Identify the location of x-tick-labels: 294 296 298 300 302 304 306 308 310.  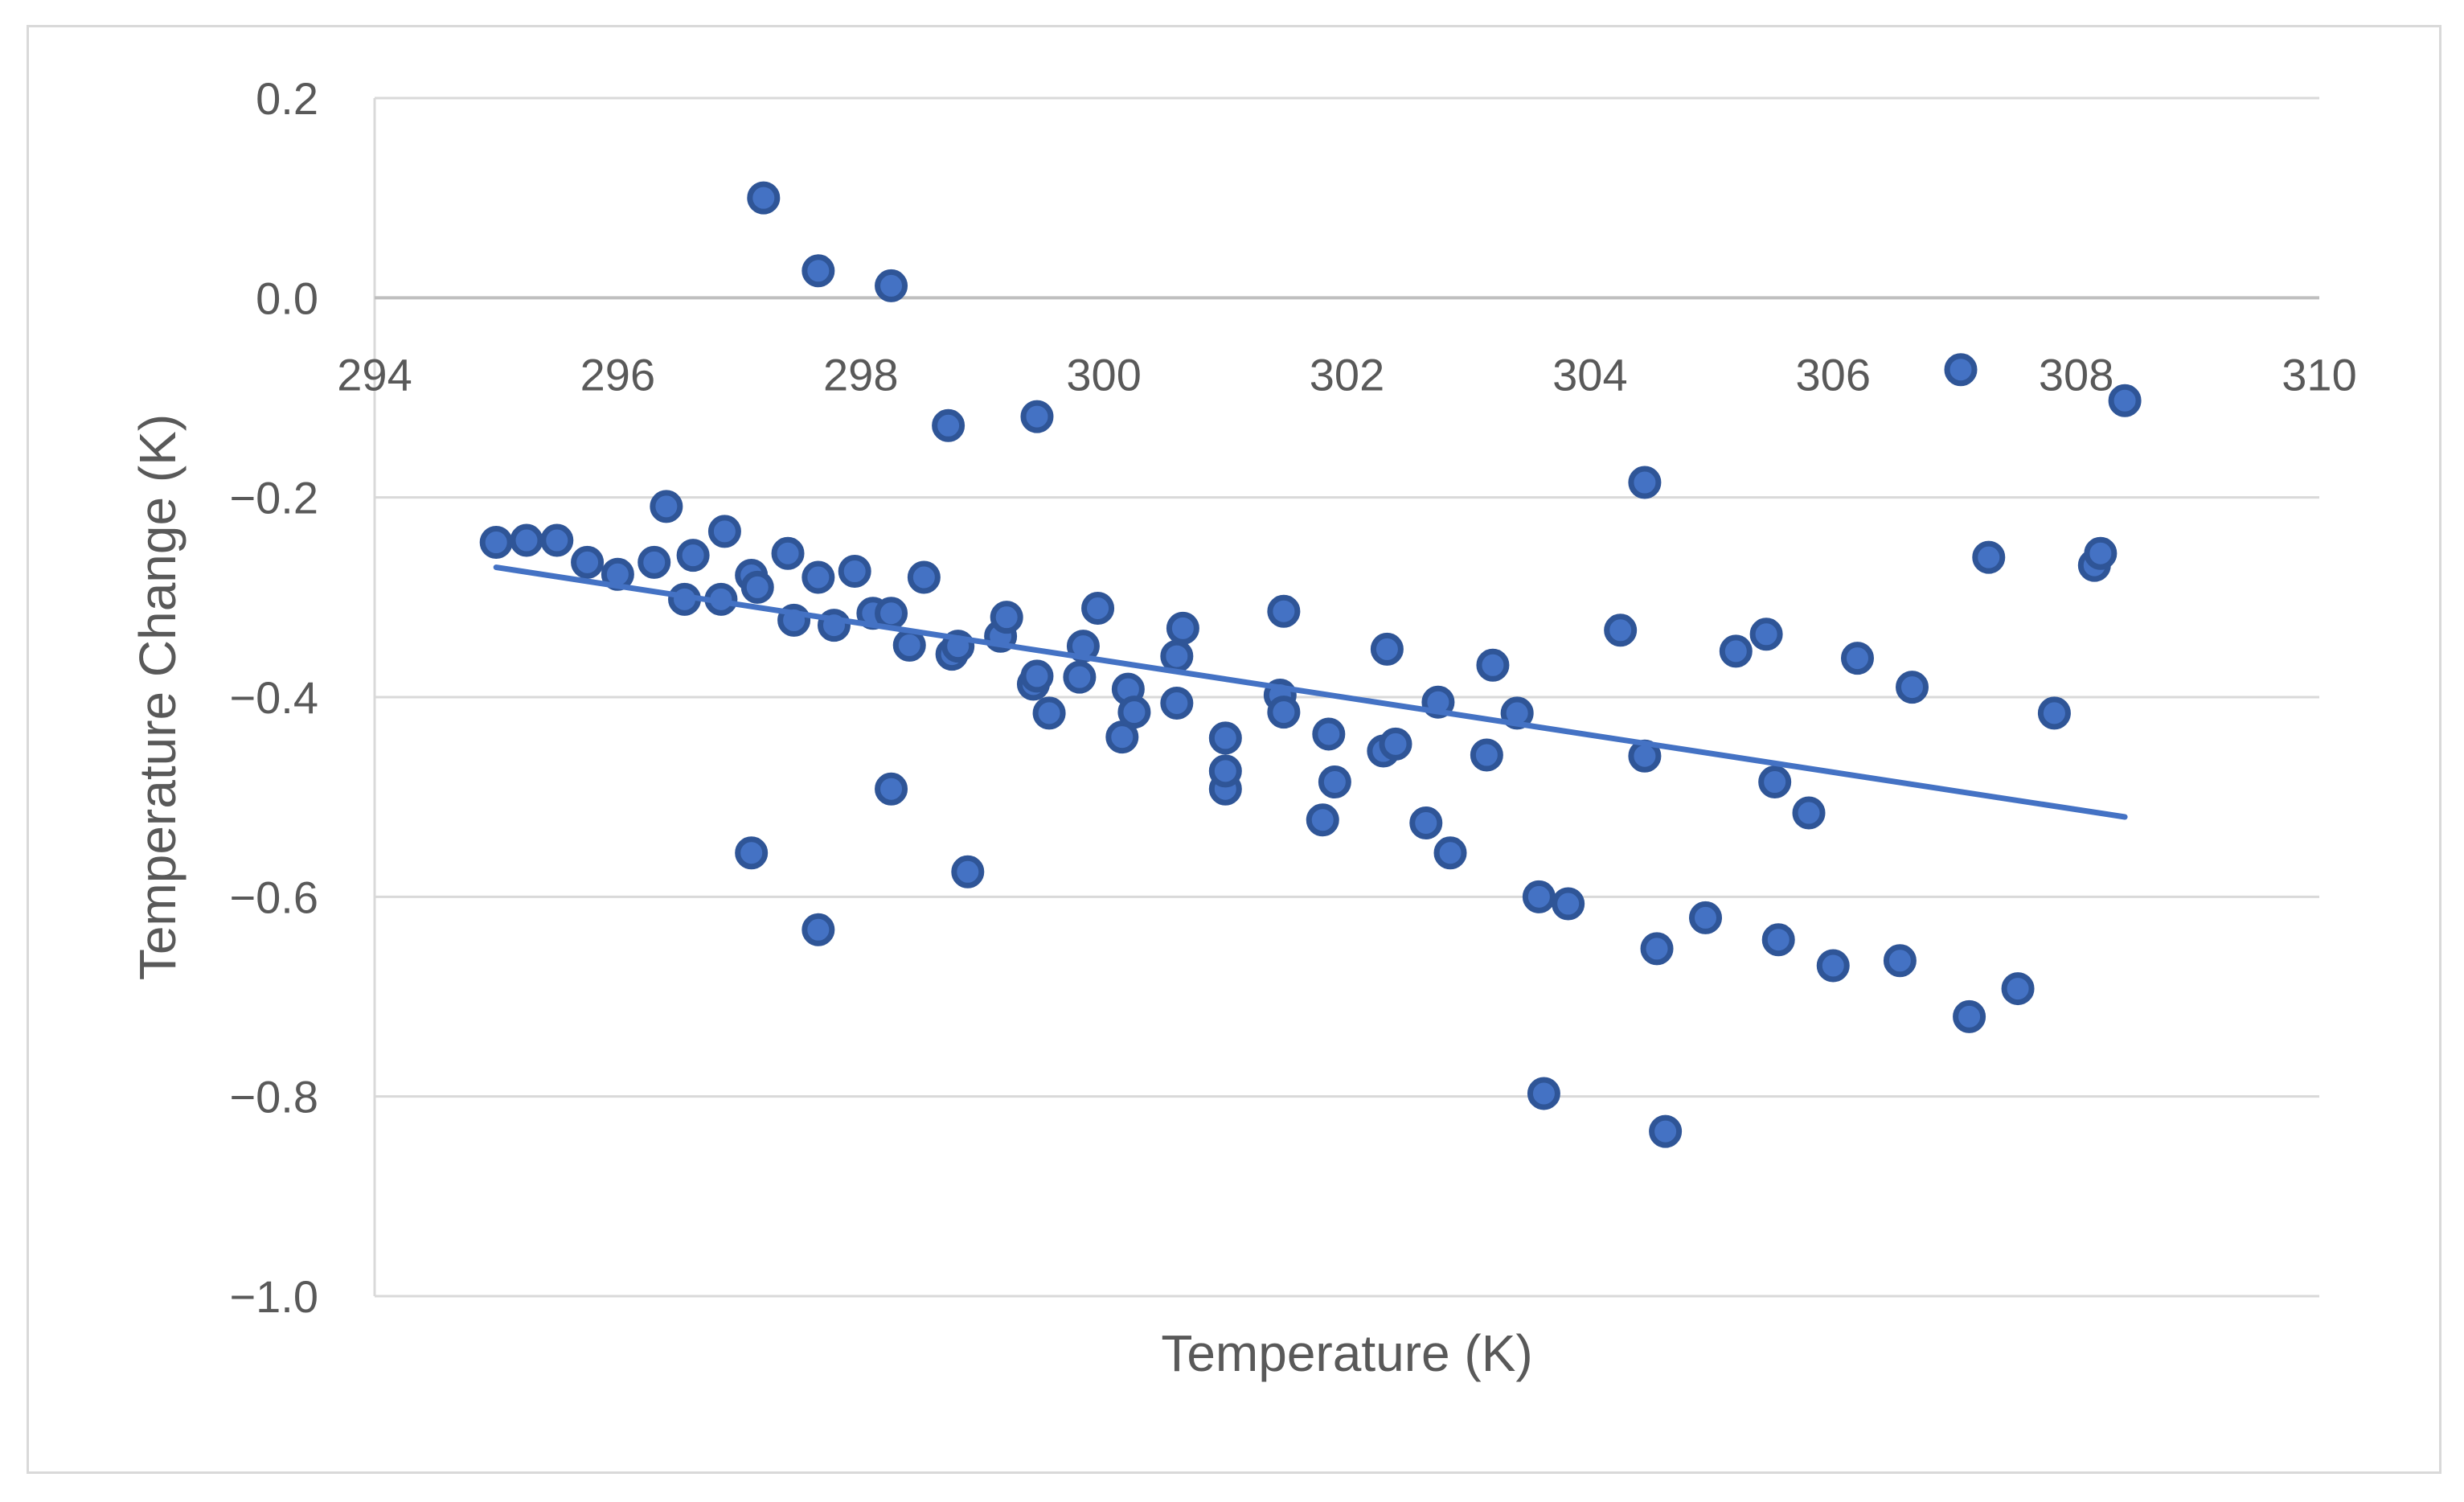
(1346, 374).